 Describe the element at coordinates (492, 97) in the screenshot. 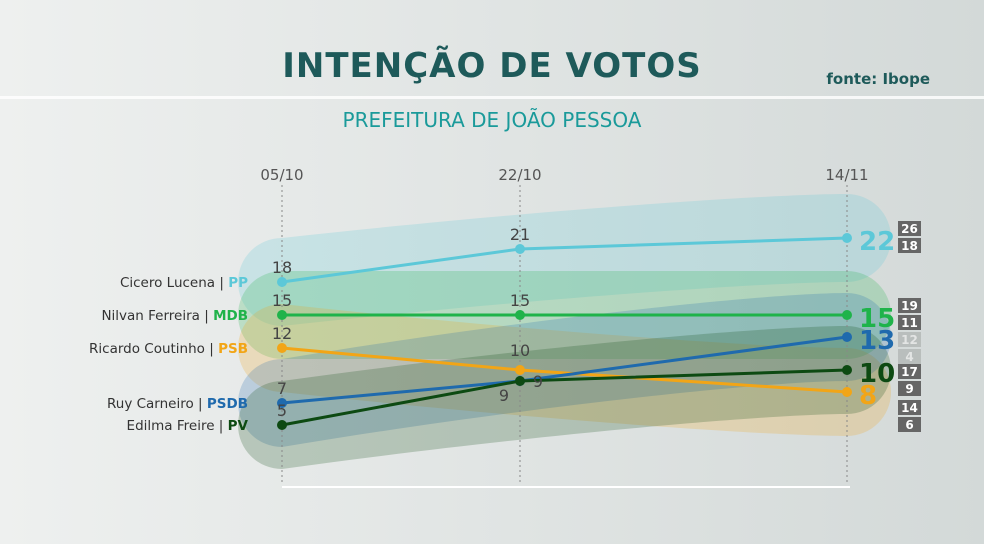

I see `divider` at that location.